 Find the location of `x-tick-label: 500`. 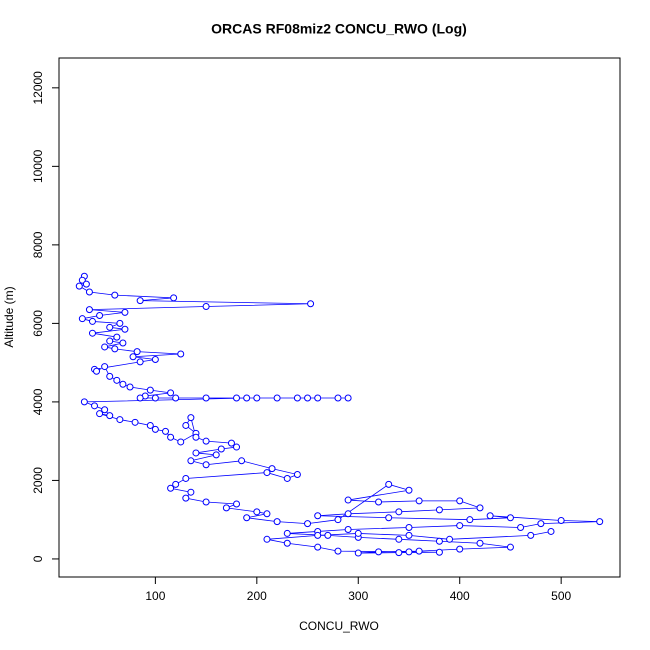

x-tick-label: 500 is located at coordinates (561, 596).